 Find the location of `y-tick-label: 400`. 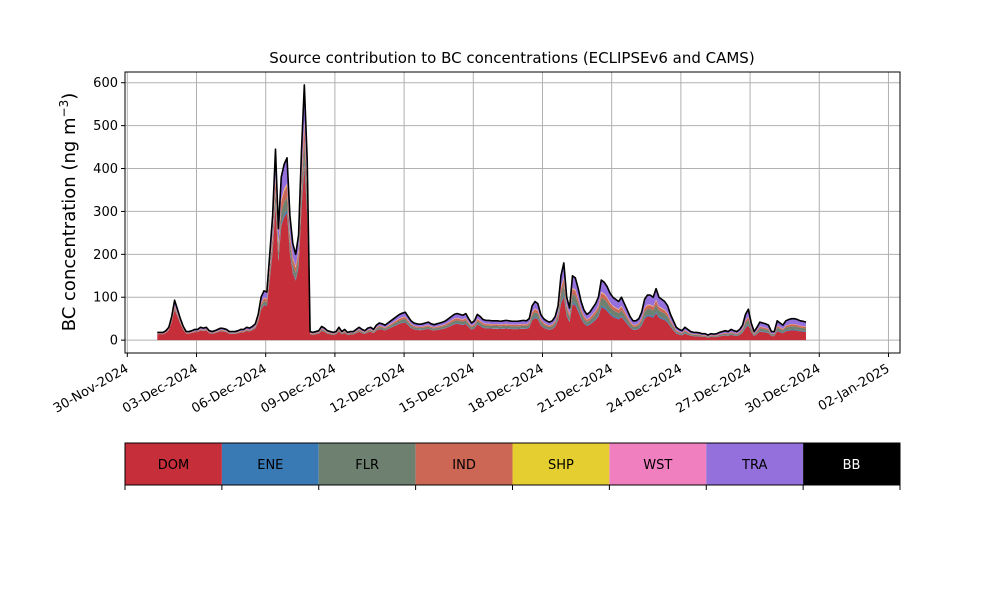

y-tick-label: 400 is located at coordinates (105, 169).